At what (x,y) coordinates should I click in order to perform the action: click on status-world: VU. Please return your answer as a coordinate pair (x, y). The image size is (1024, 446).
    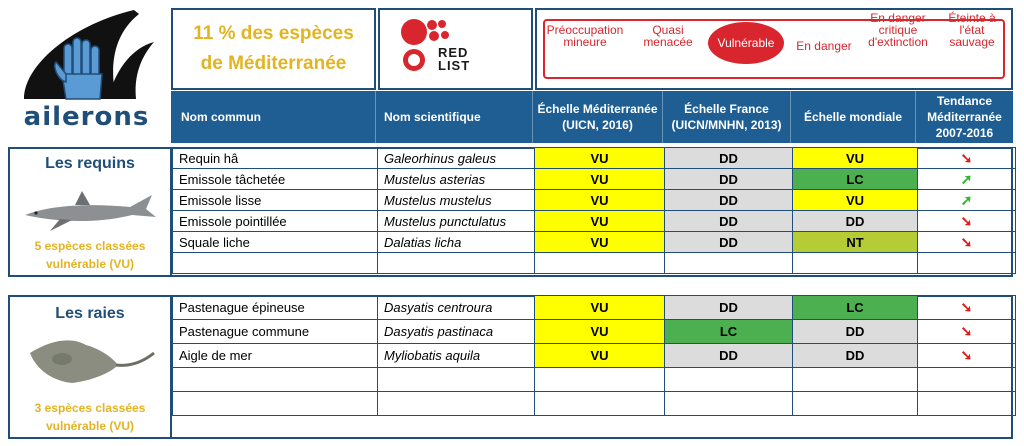
    Looking at the image, I should click on (855, 200).